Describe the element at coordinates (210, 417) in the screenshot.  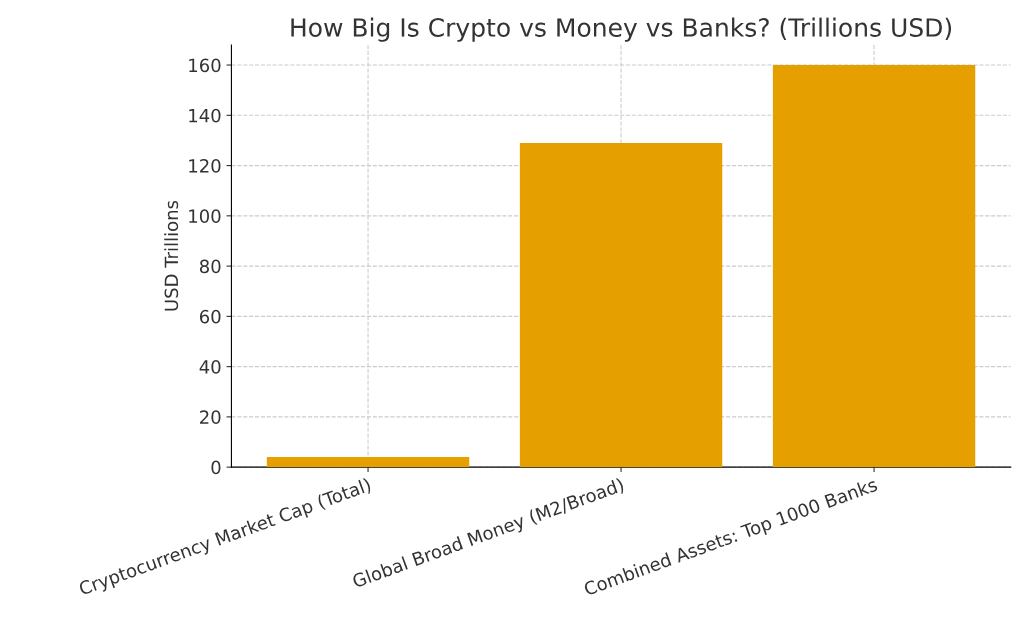
I see `y-tick-label: 20` at that location.